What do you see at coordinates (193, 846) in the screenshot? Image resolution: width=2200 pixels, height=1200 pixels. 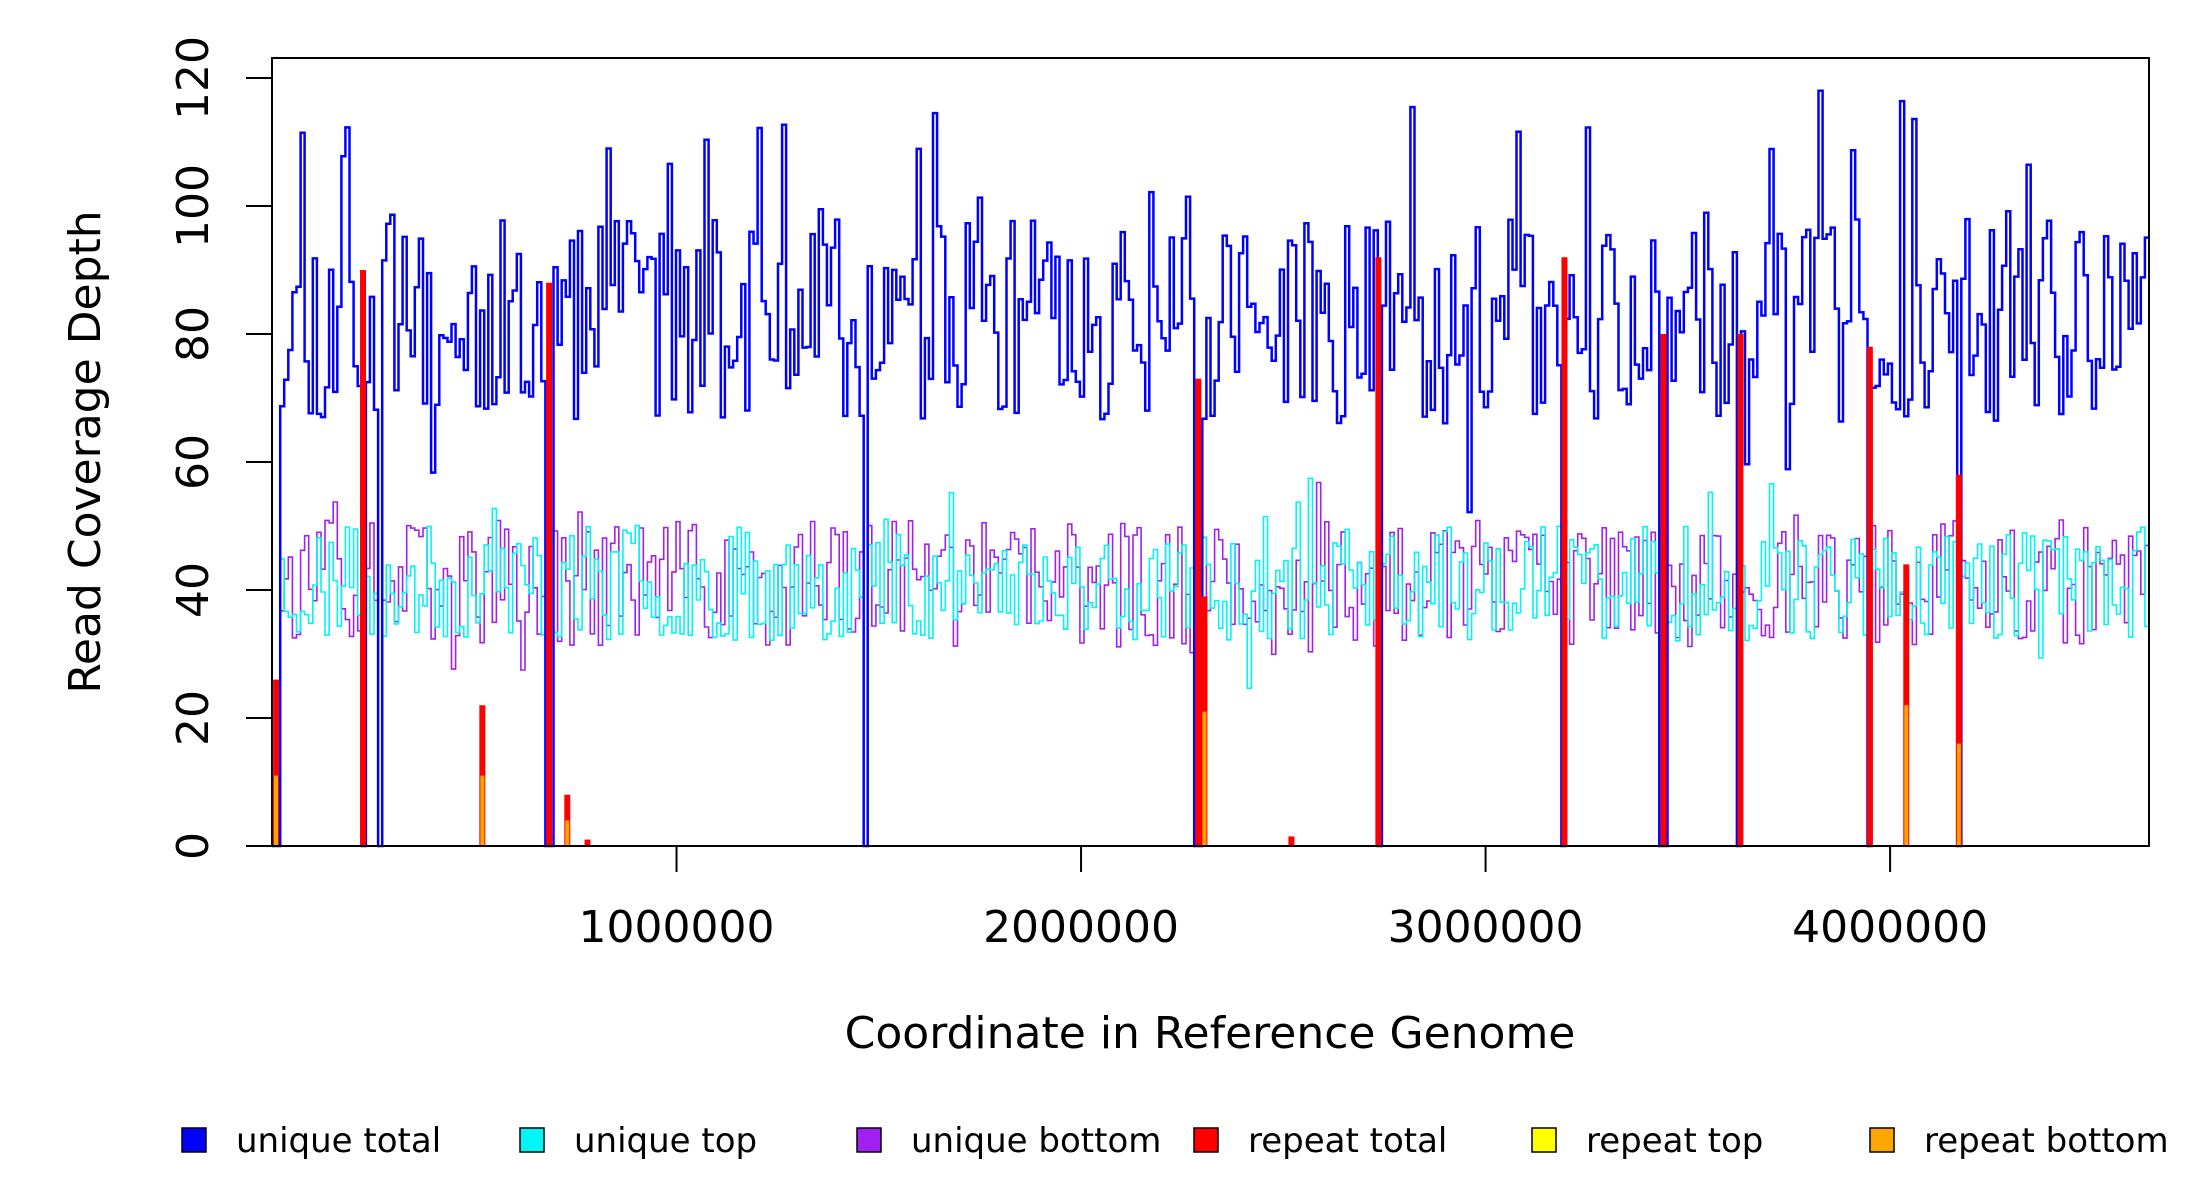 I see `y-tick-label: 0` at bounding box center [193, 846].